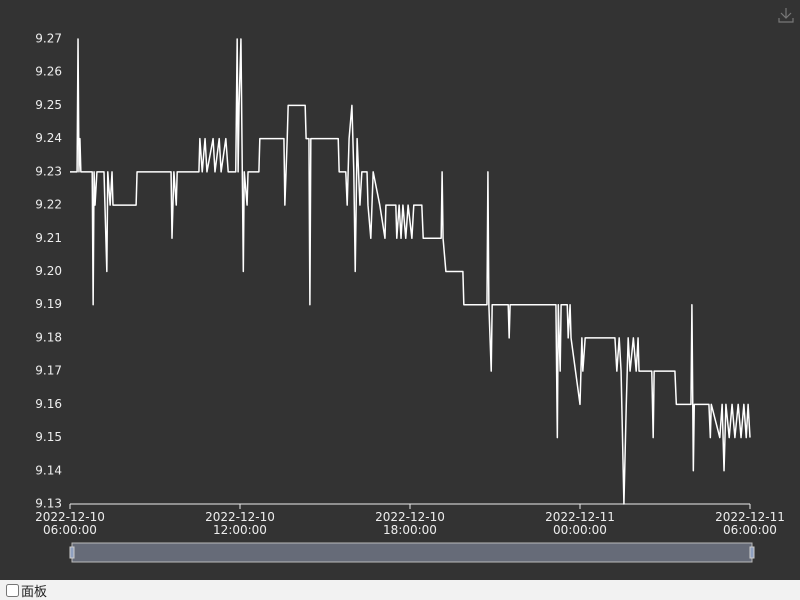 Image resolution: width=800 pixels, height=600 pixels. I want to click on y-tick-label: 9.25, so click(48, 105).